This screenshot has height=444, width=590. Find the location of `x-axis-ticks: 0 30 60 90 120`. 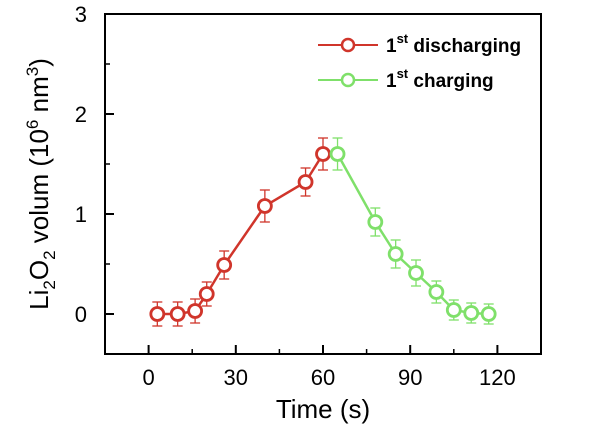

x-axis-ticks: 0 30 60 90 120 is located at coordinates (329, 367).